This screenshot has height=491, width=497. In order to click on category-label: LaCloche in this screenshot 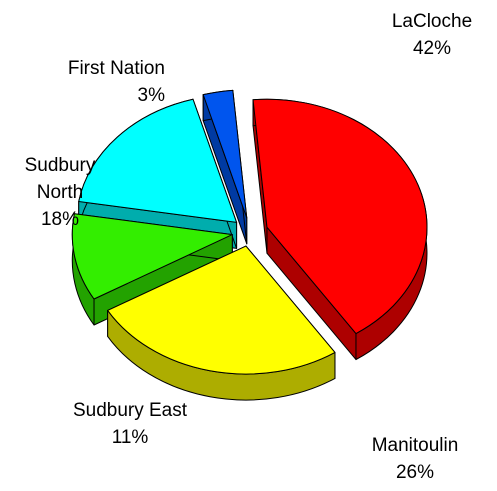, I will do `click(432, 21)`.